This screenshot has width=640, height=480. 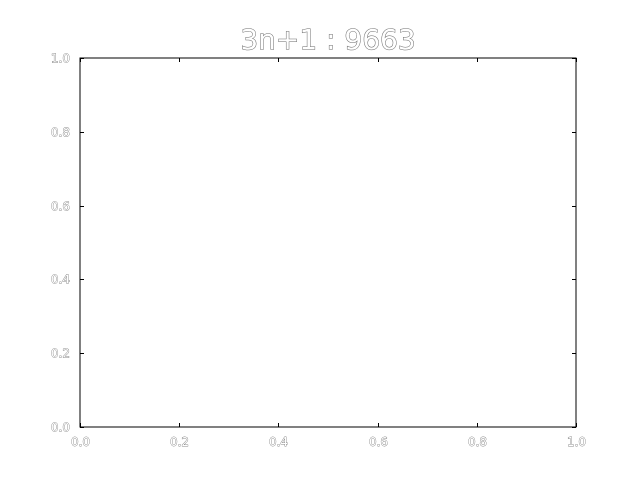 What do you see at coordinates (60, 207) in the screenshot?
I see `y-tick-label: 0.6` at bounding box center [60, 207].